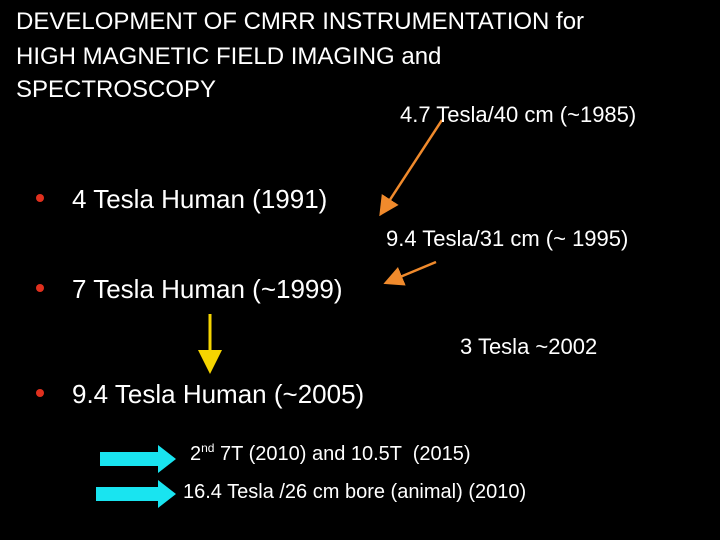 The width and height of the screenshot is (720, 540). I want to click on annotation: 9.4 Tesla/31 cm (~ 1995), so click(507, 238).